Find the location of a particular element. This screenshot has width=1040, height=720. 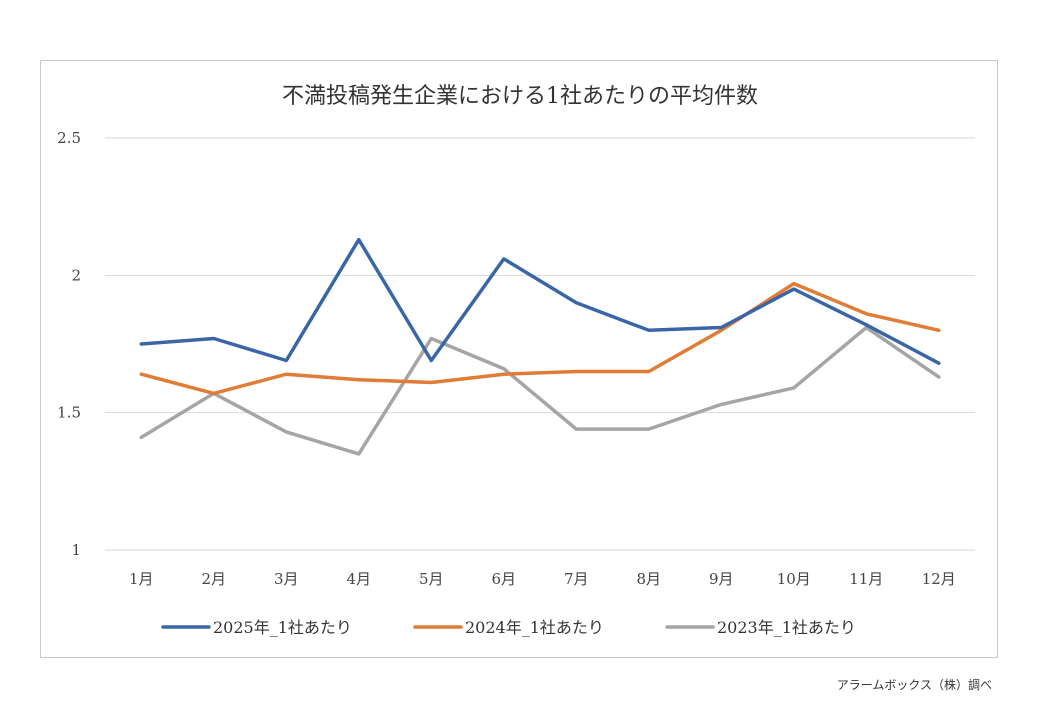

x-tick-label: 11月 is located at coordinates (866, 579).